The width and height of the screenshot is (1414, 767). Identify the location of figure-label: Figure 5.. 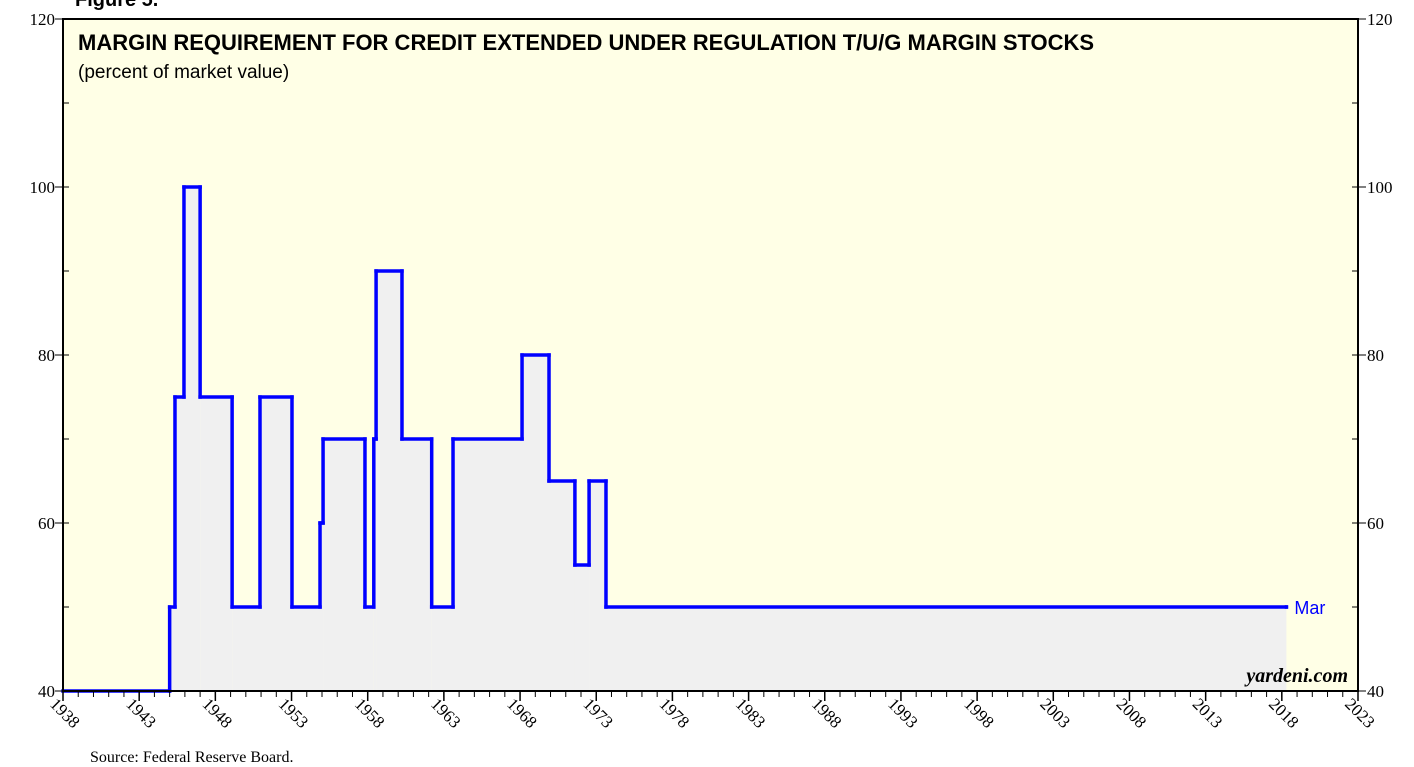
(116, 5).